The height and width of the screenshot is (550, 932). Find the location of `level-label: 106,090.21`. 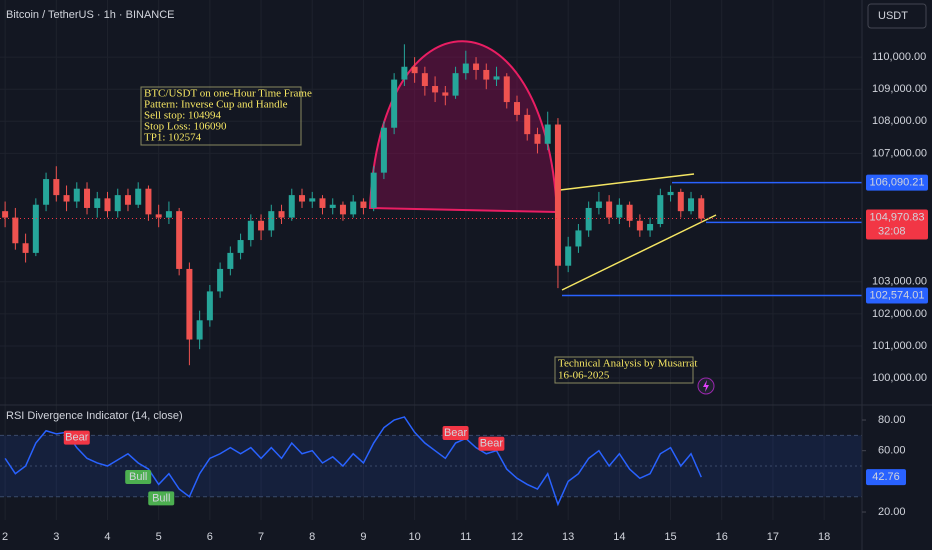

level-label: 106,090.21 is located at coordinates (896, 183).